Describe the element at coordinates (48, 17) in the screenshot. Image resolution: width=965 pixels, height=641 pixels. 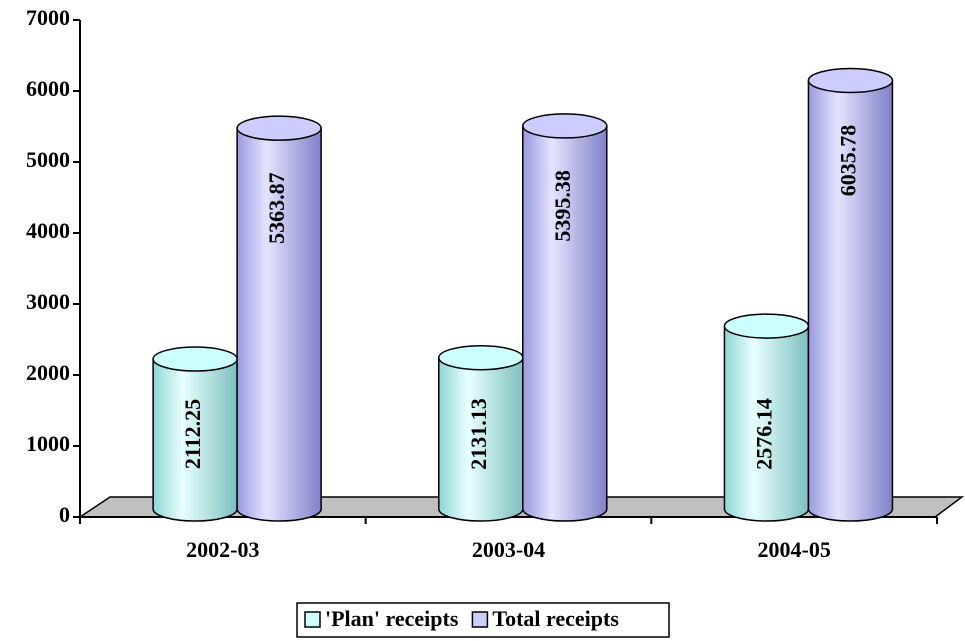
I see `y-tick-label: 7000` at that location.